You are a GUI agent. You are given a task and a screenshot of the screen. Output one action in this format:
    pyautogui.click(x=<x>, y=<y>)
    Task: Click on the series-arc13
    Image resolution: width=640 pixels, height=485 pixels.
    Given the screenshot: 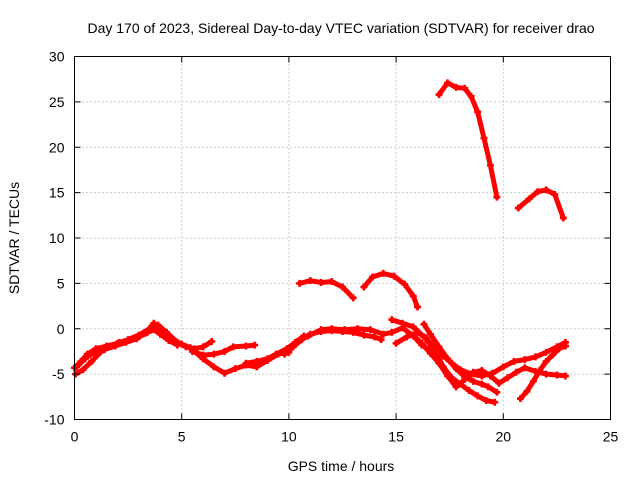 What is the action you would take?
    pyautogui.click(x=326, y=289)
    